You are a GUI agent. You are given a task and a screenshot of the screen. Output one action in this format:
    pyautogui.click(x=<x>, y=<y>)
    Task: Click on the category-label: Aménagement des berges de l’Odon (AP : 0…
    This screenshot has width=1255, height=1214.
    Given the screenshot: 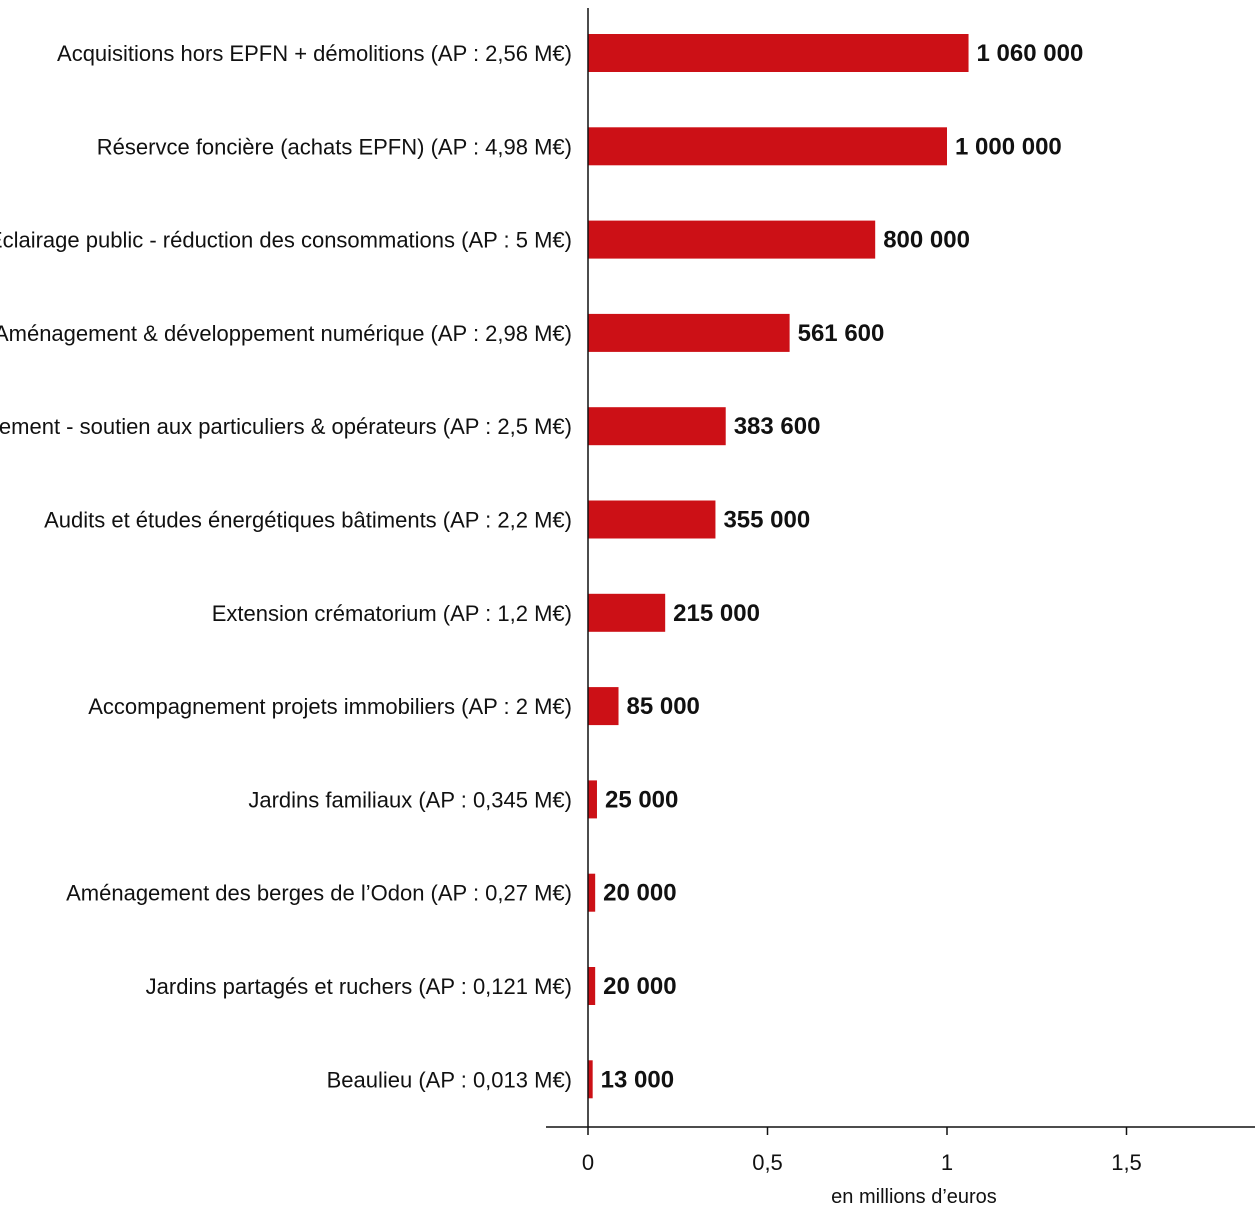 What is the action you would take?
    pyautogui.click(x=319, y=893)
    